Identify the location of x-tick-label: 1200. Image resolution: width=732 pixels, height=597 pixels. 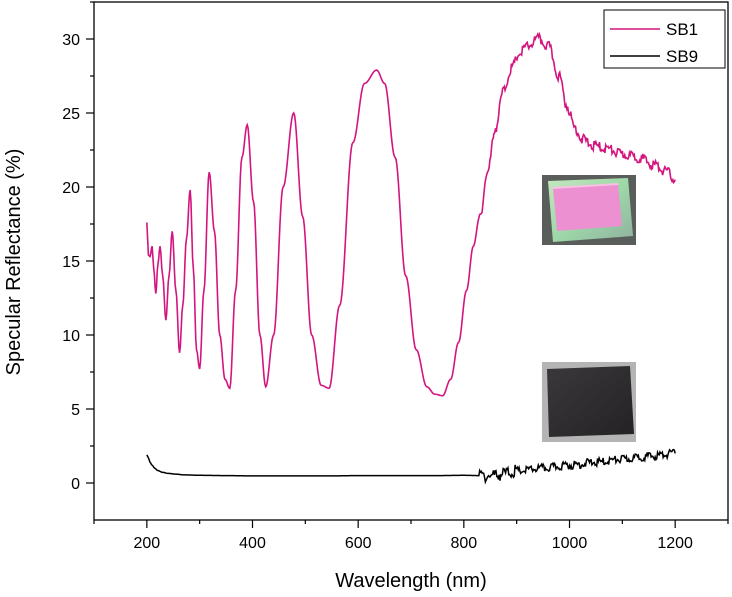
(675, 543).